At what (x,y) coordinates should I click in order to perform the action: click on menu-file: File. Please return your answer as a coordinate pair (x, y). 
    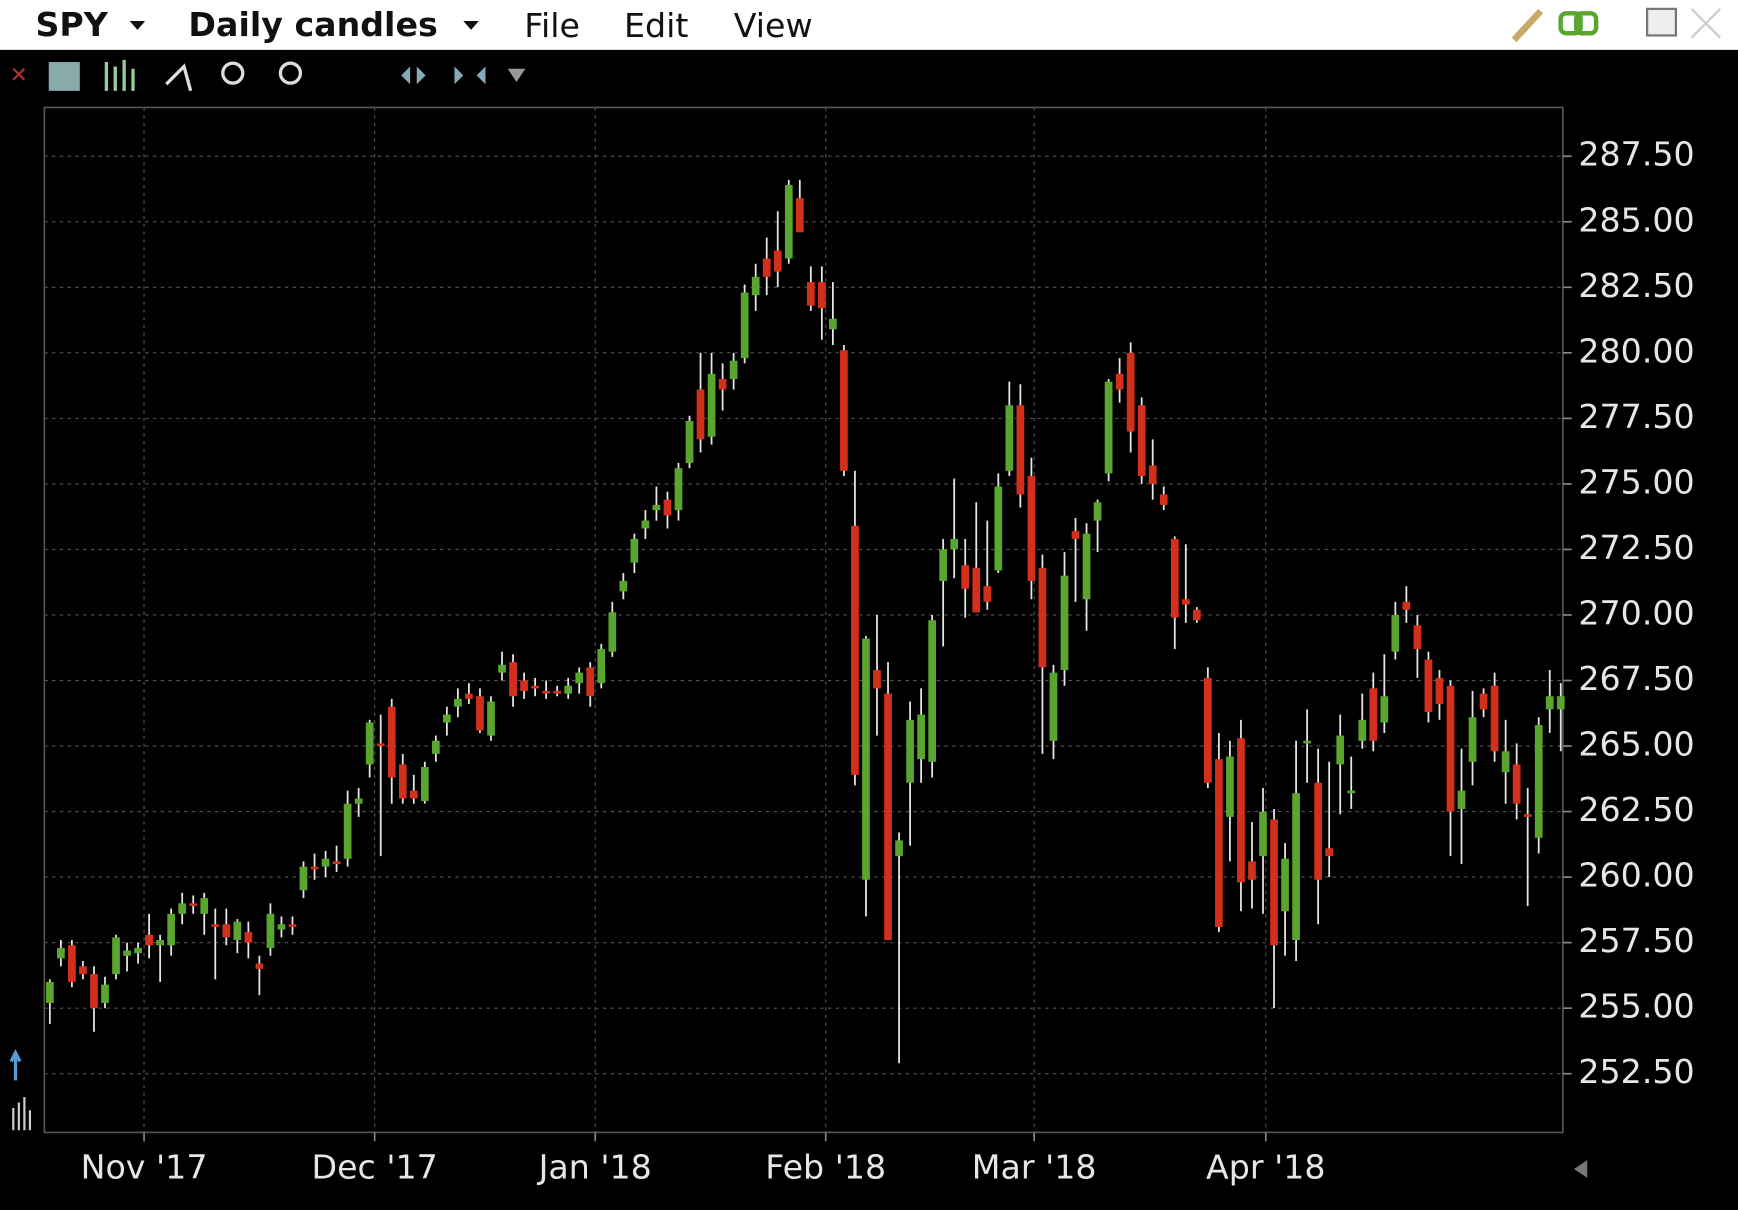
    Looking at the image, I should click on (552, 25).